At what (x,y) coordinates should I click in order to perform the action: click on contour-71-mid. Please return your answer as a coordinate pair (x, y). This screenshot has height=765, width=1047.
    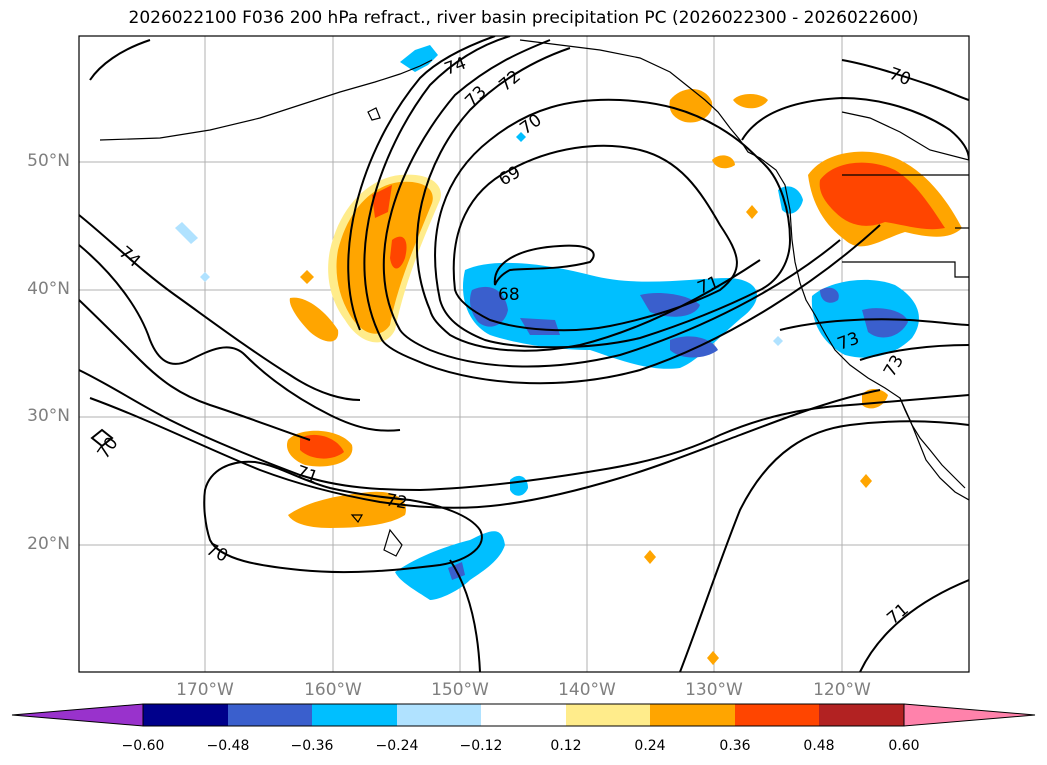
    Looking at the image, I should click on (524, 430).